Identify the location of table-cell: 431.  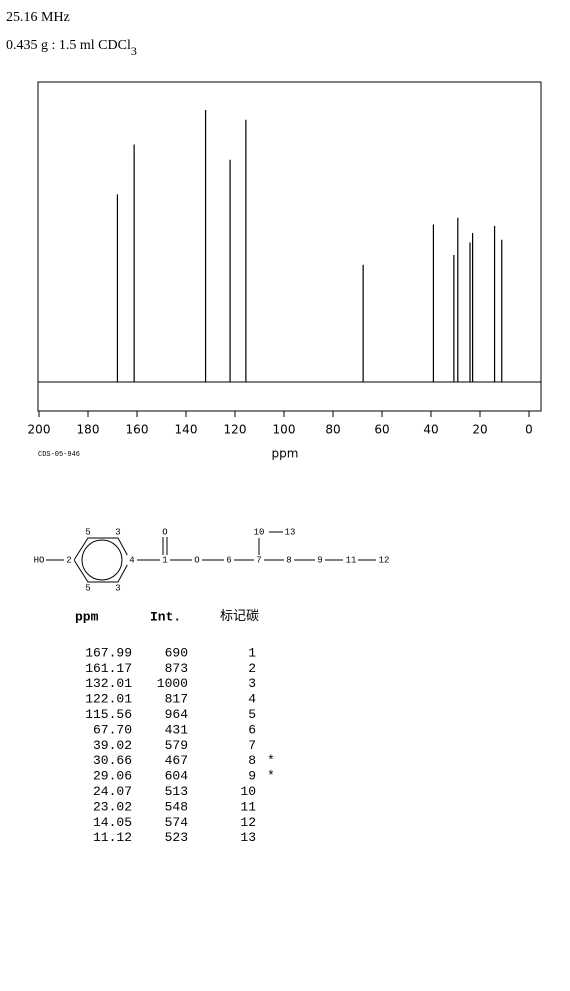
(177, 729).